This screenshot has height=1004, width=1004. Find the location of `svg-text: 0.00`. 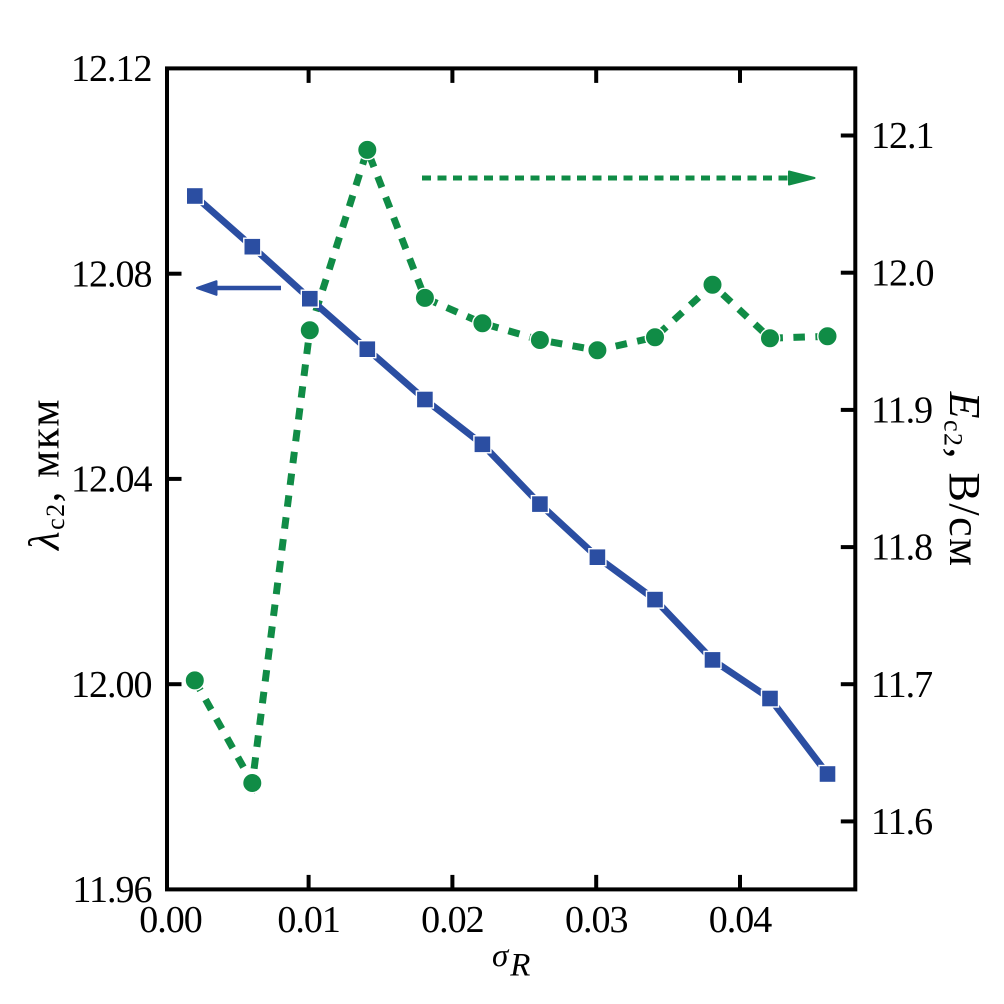

svg-text: 0.00 is located at coordinates (170, 920).